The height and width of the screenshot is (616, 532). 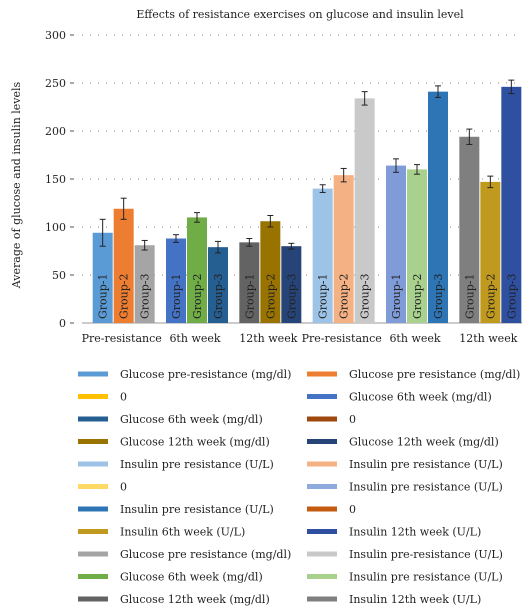 What do you see at coordinates (55, 131) in the screenshot?
I see `y-tick-label: 200` at bounding box center [55, 131].